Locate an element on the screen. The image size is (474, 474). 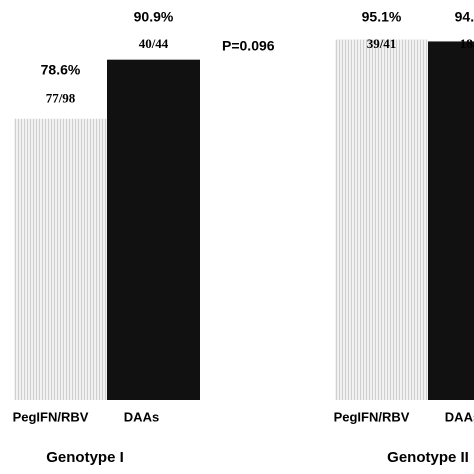
count-label: 77/98 is located at coordinates (61, 98).